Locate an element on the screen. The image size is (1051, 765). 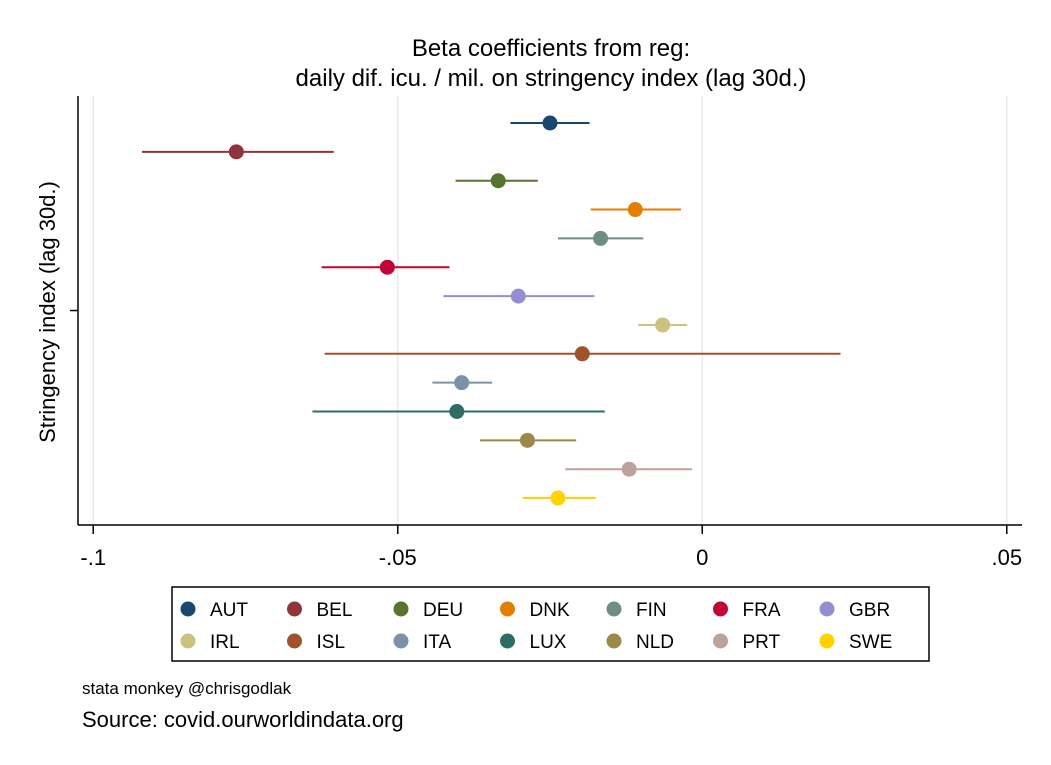
legend-marker-fin is located at coordinates (614, 609).